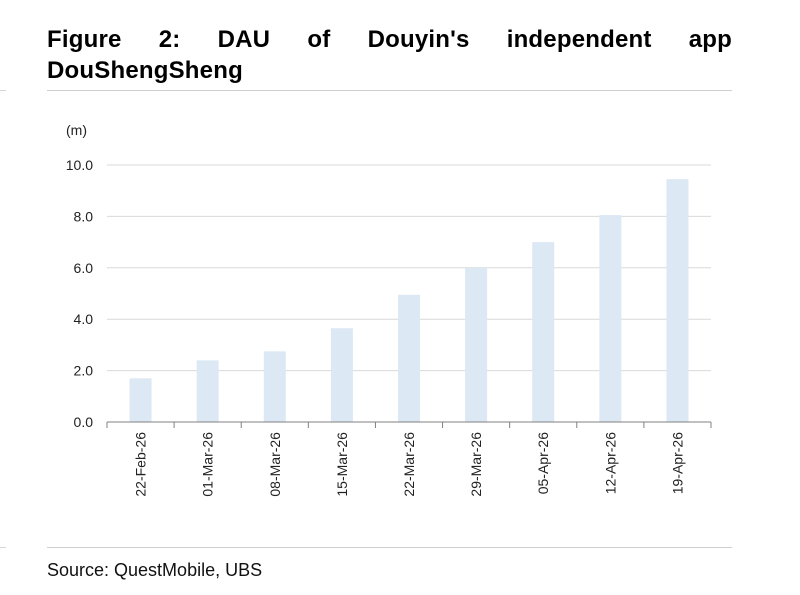 The image size is (800, 595). Describe the element at coordinates (342, 464) in the screenshot. I see `x-tick-label: 15-Mar-26` at that location.